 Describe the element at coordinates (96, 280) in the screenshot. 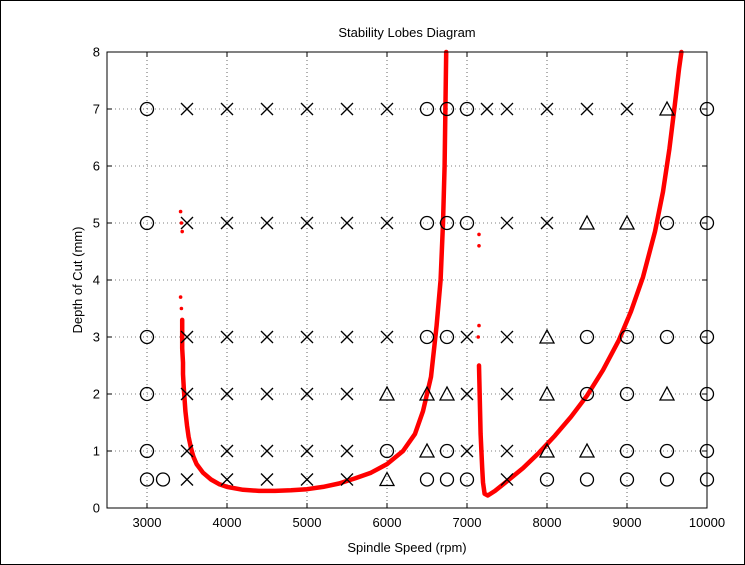

I see `y-tick-label: 4` at that location.